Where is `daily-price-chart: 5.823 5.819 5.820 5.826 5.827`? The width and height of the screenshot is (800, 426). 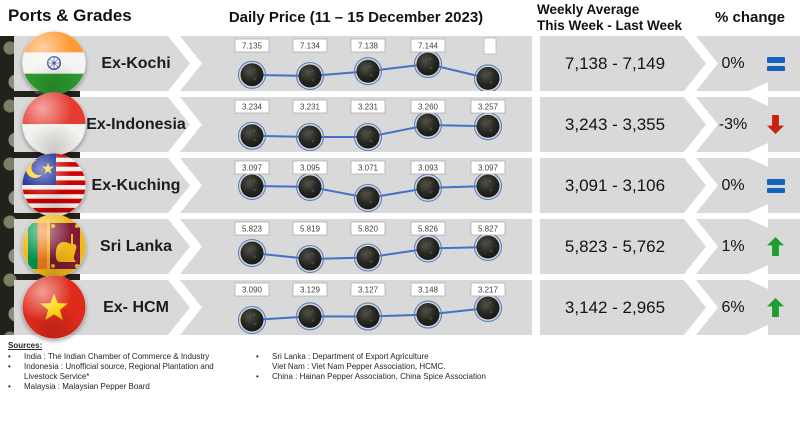
daily-price-chart: 5.823 5.819 5.820 5.826 5.827 is located at coordinates (356, 246).